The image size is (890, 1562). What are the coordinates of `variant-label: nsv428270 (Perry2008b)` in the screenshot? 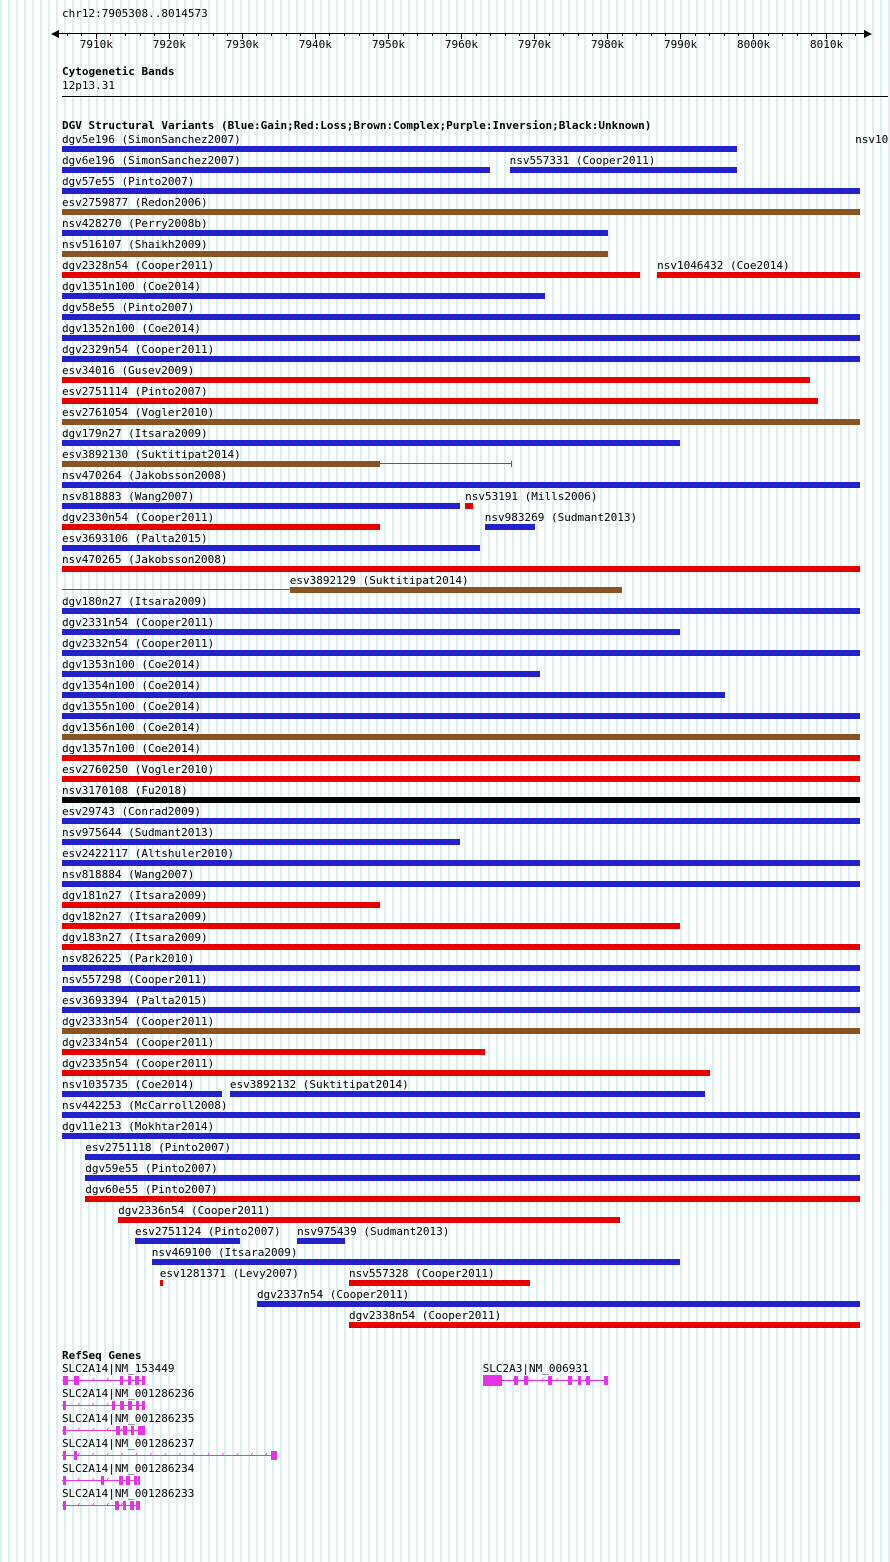 It's located at (134, 223).